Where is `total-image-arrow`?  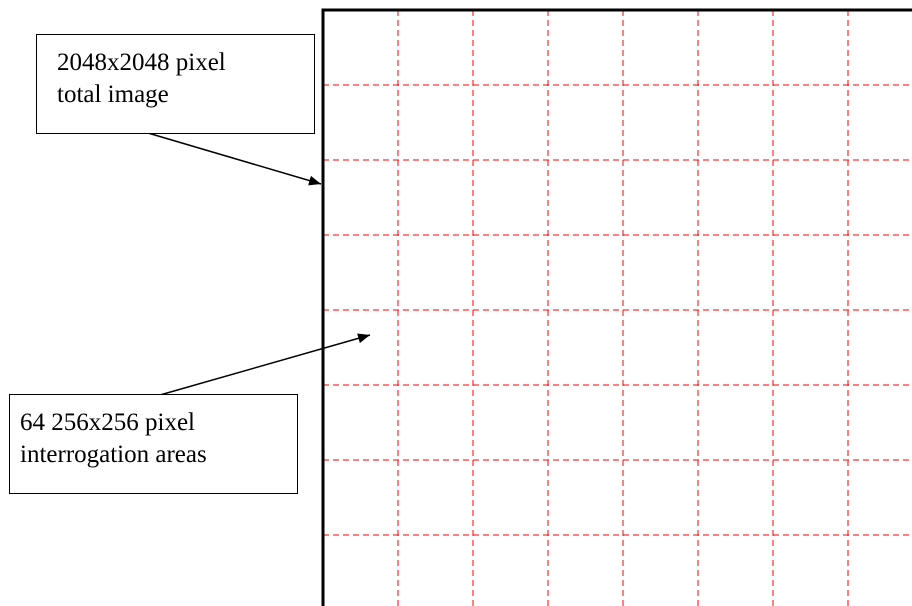
total-image-arrow is located at coordinates (234, 159).